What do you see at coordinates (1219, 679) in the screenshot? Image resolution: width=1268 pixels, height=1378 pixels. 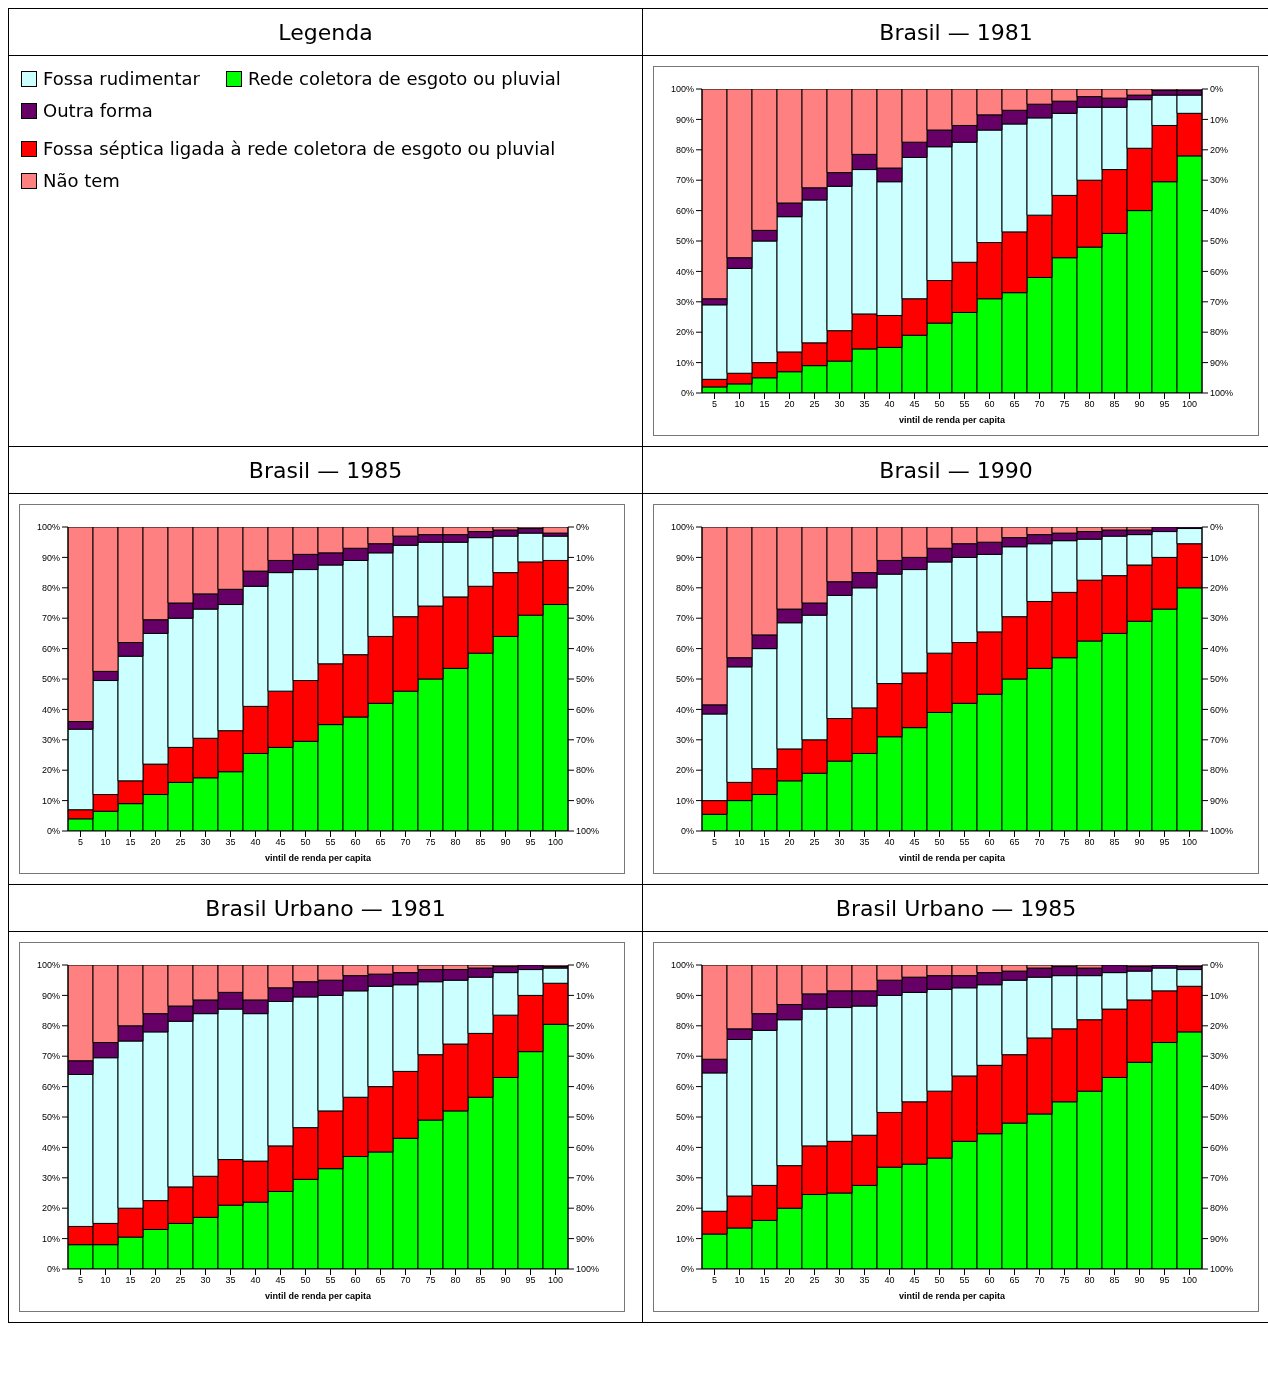 I see `y2-tick-label: 50%` at bounding box center [1219, 679].